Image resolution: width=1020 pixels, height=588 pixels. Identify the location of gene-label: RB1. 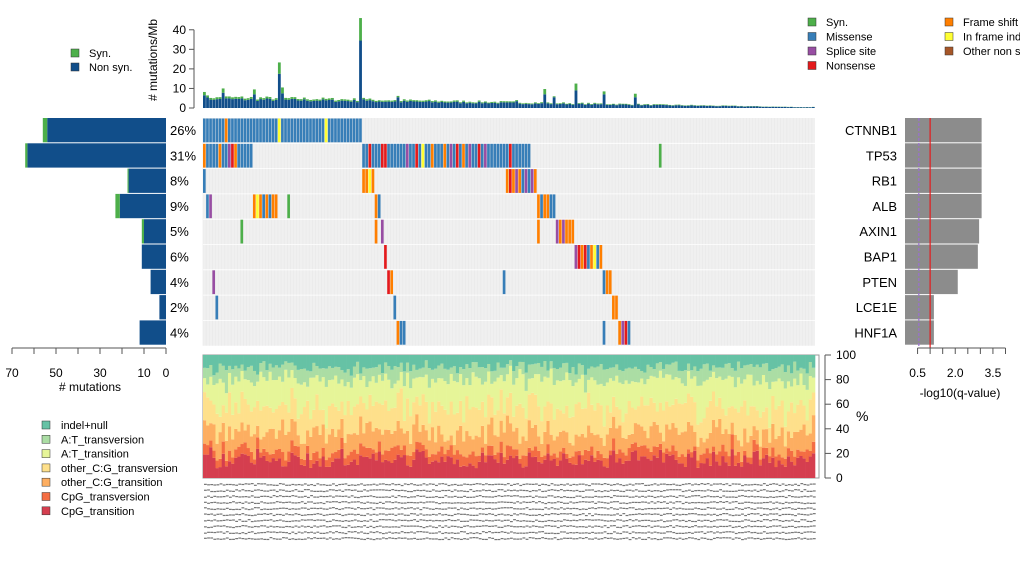
(884, 181).